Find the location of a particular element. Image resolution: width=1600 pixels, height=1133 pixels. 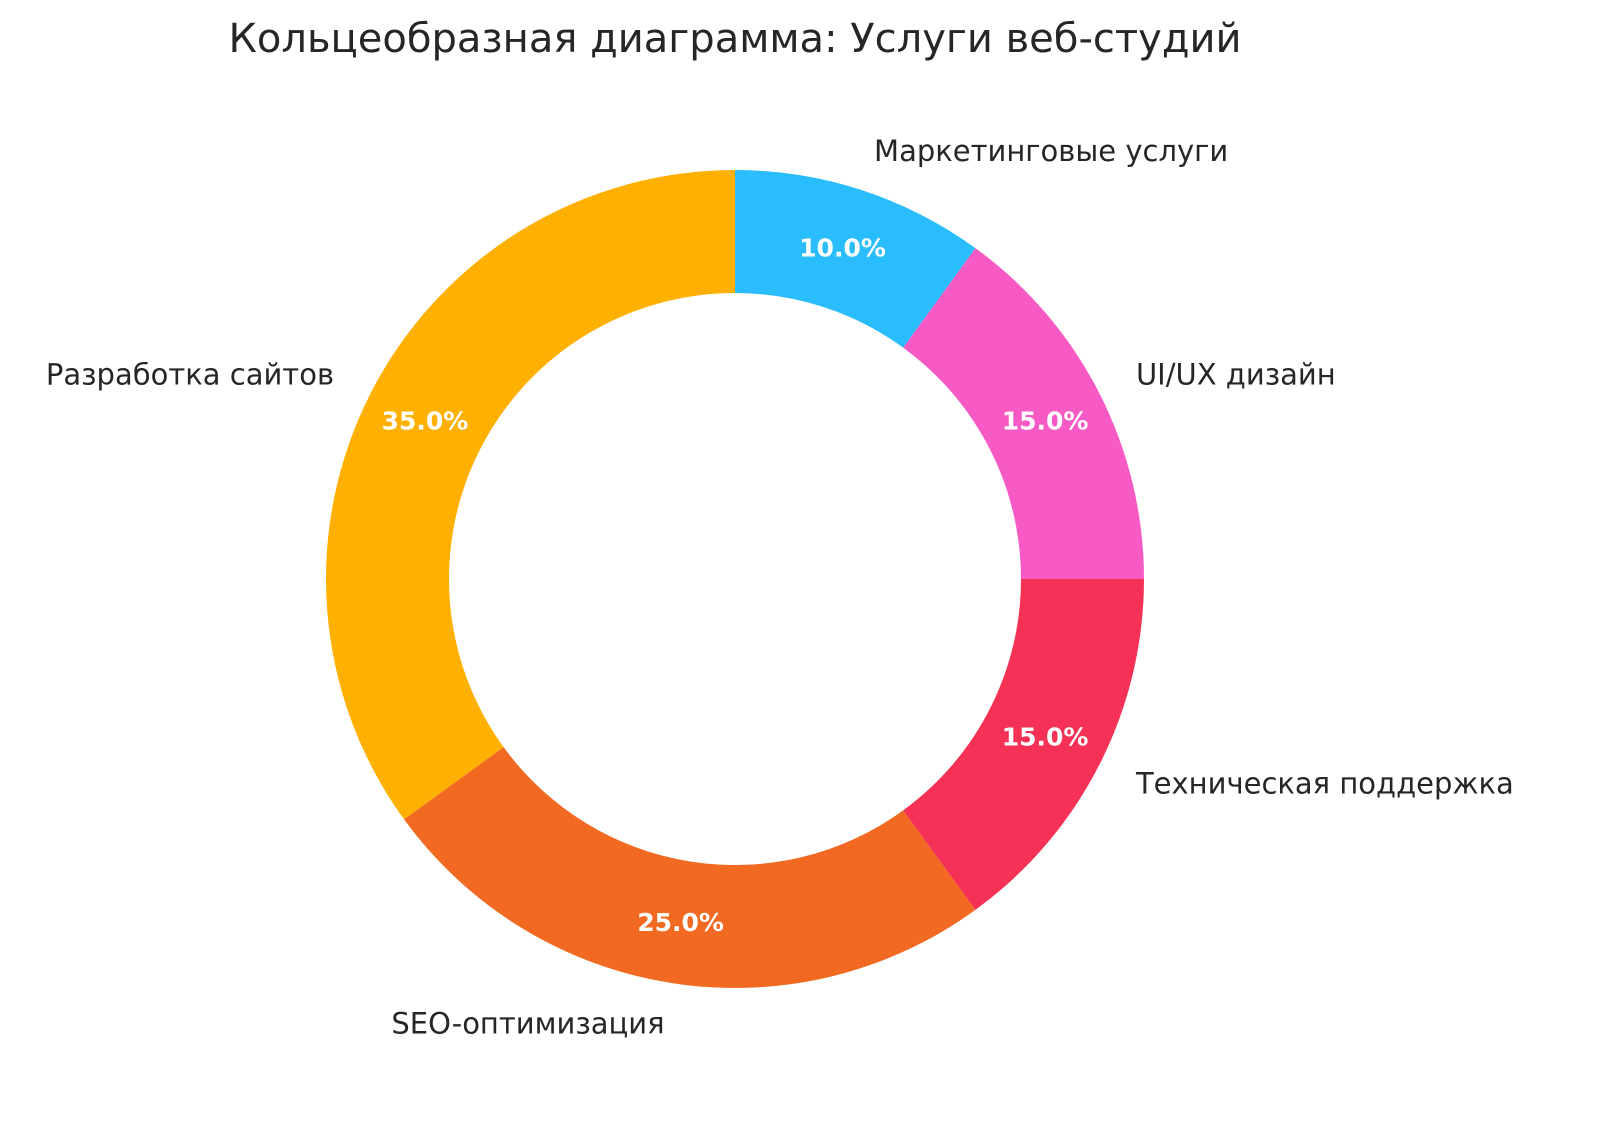

category-label: Разработка сайтов is located at coordinates (190, 375).